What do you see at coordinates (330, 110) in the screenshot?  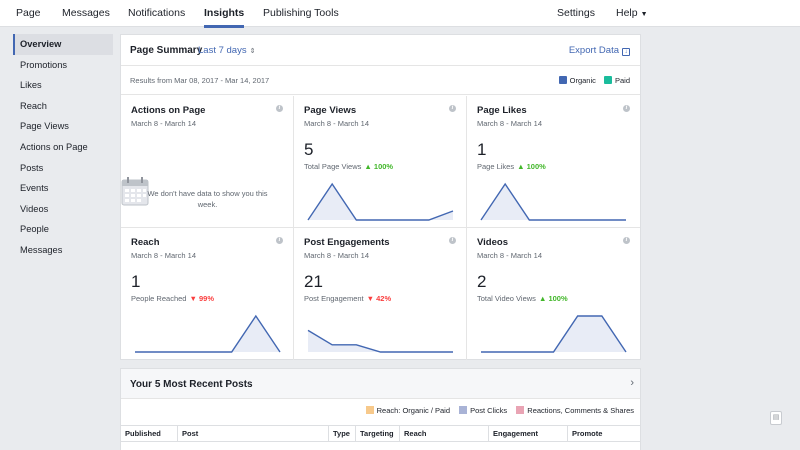 I see `metric-title: Page Views` at bounding box center [330, 110].